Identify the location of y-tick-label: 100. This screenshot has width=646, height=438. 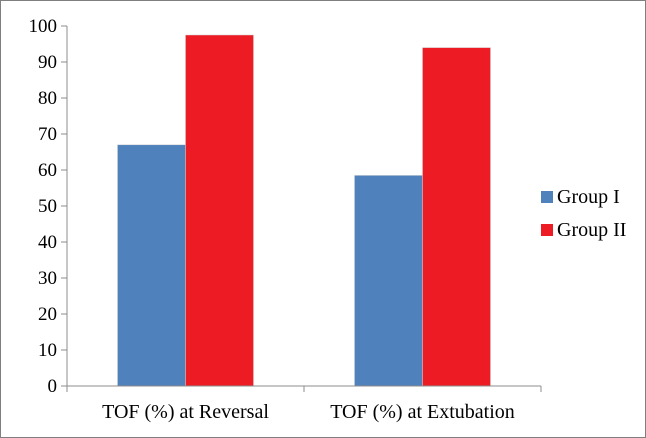
(43, 26).